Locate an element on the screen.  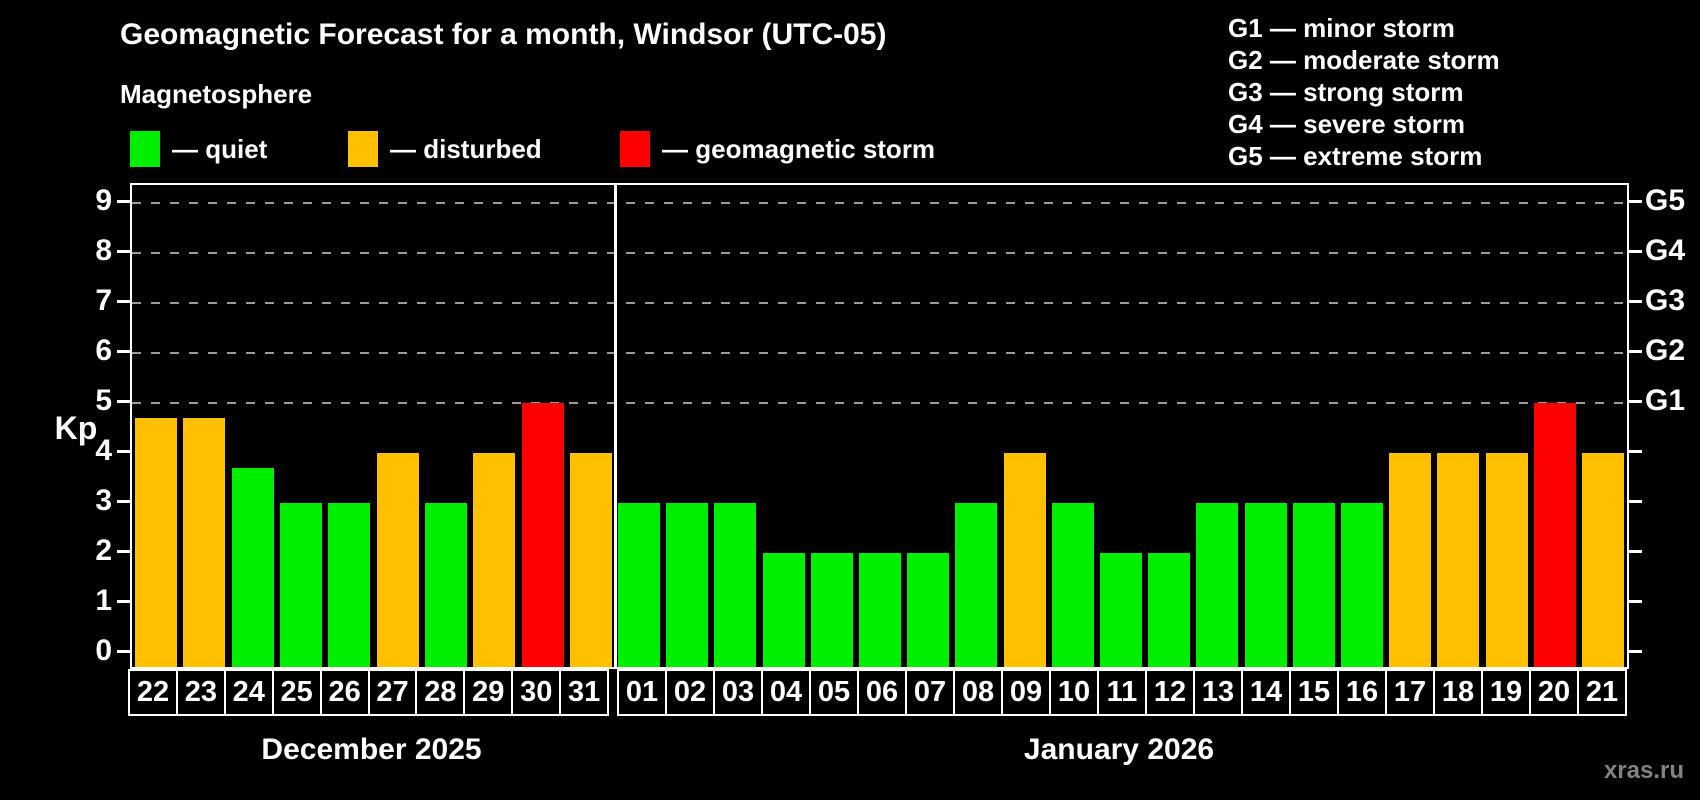
day-cell-12: 12 is located at coordinates (1170, 692).